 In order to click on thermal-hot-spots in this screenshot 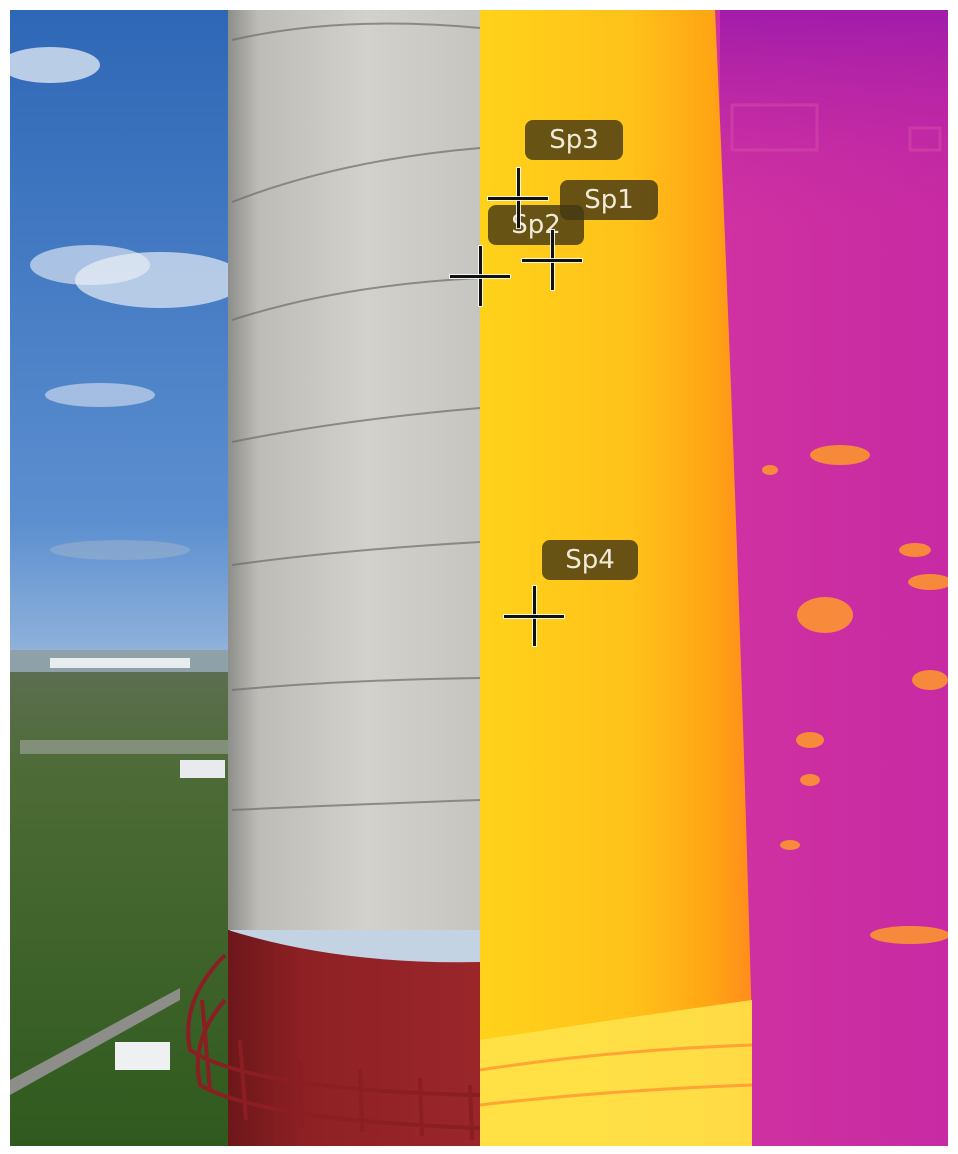, I will do `click(855, 694)`.